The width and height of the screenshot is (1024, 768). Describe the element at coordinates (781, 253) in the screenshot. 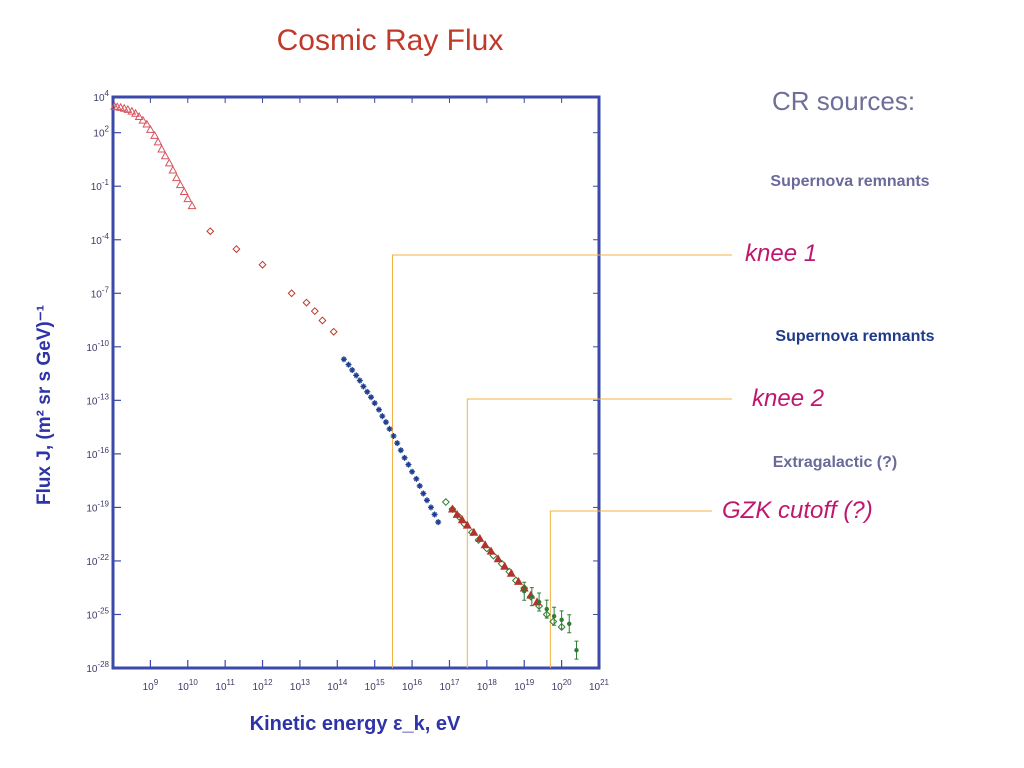

I see `knee-1-label: knee 1` at that location.